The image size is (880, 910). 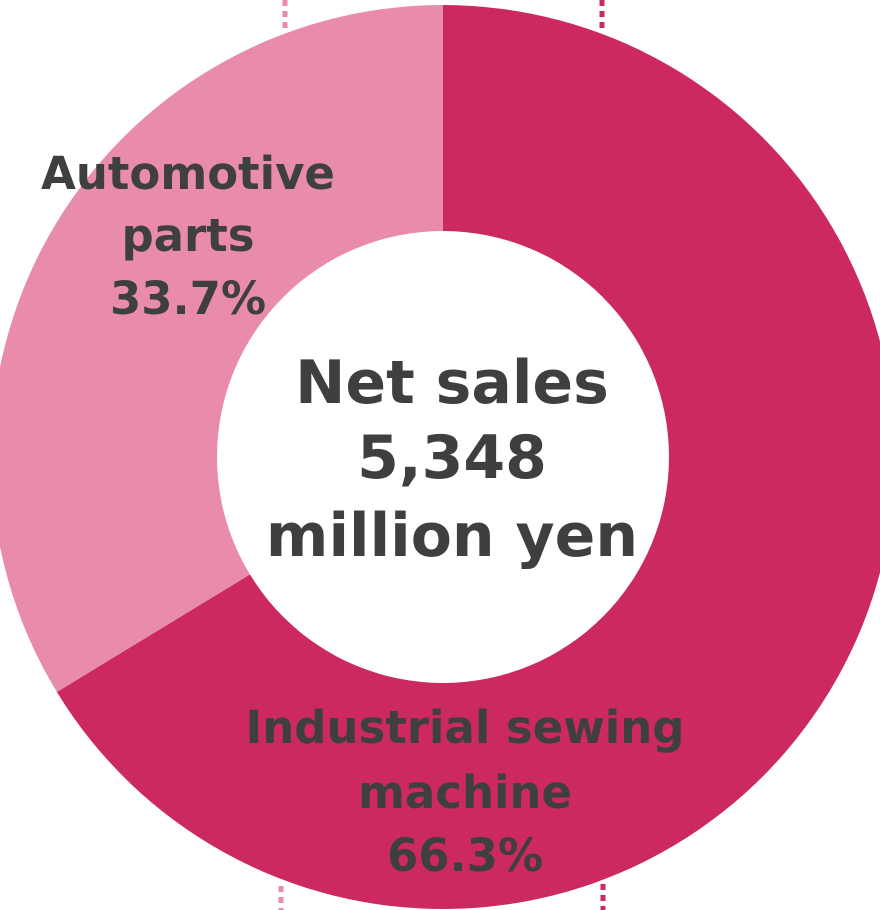 What do you see at coordinates (188, 236) in the screenshot?
I see `slice-label-automotive-parts: Automotive parts 33.7%` at bounding box center [188, 236].